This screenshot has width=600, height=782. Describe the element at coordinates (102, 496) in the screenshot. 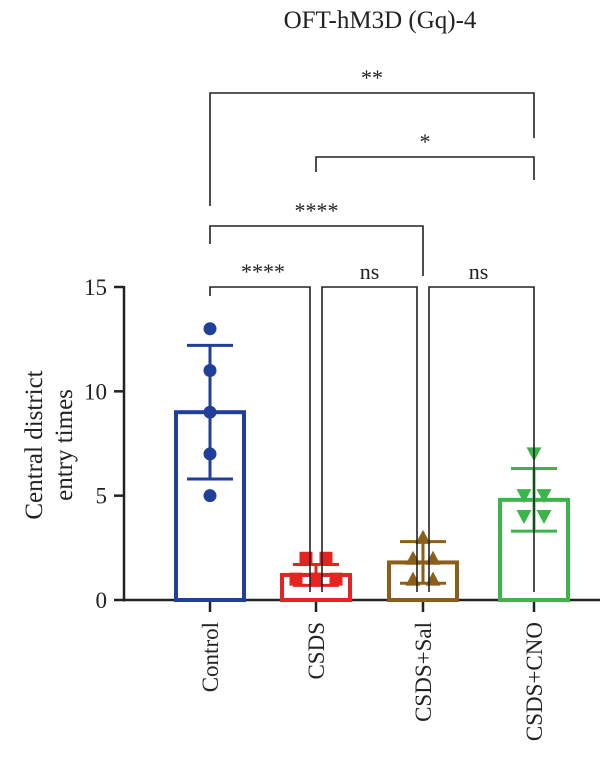

I see `y-tick-label: 5` at that location.